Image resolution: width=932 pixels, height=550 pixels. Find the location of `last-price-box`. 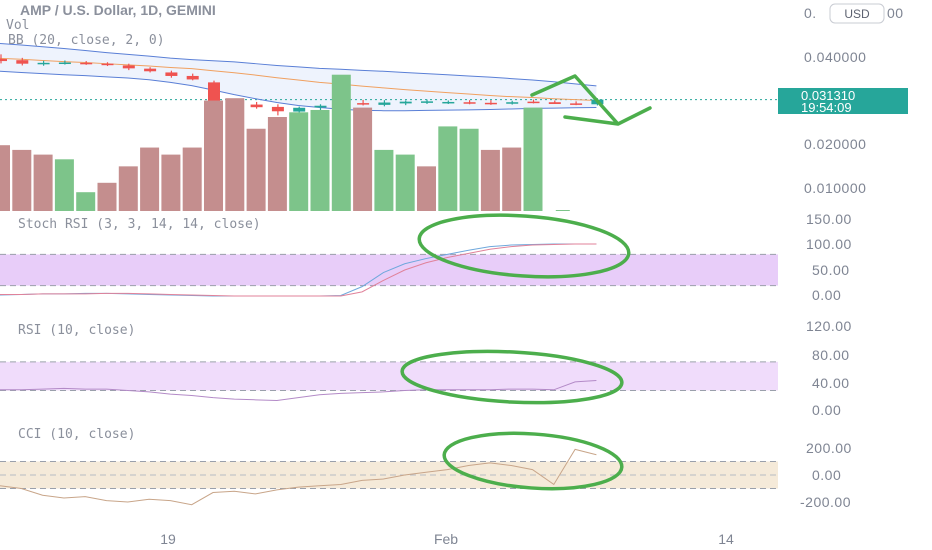

last-price-box is located at coordinates (843, 101).